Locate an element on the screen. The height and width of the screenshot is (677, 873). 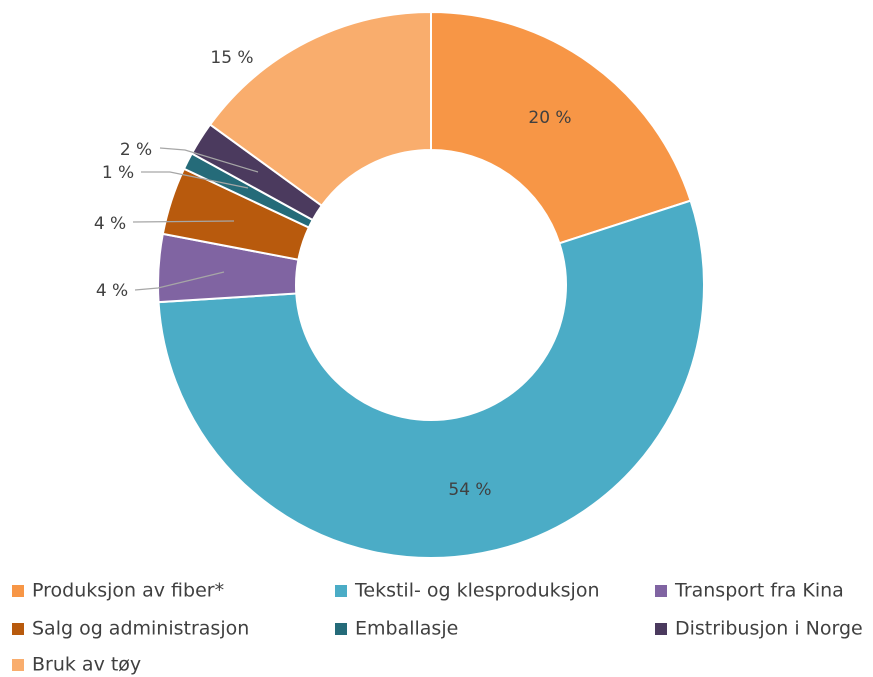
data-label: 20 % is located at coordinates (549, 118).